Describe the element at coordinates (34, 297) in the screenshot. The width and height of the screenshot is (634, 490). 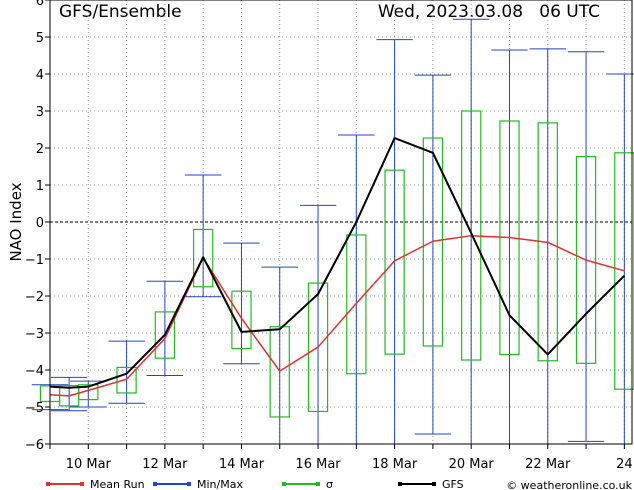
I see `y-tick-label: −2` at that location.